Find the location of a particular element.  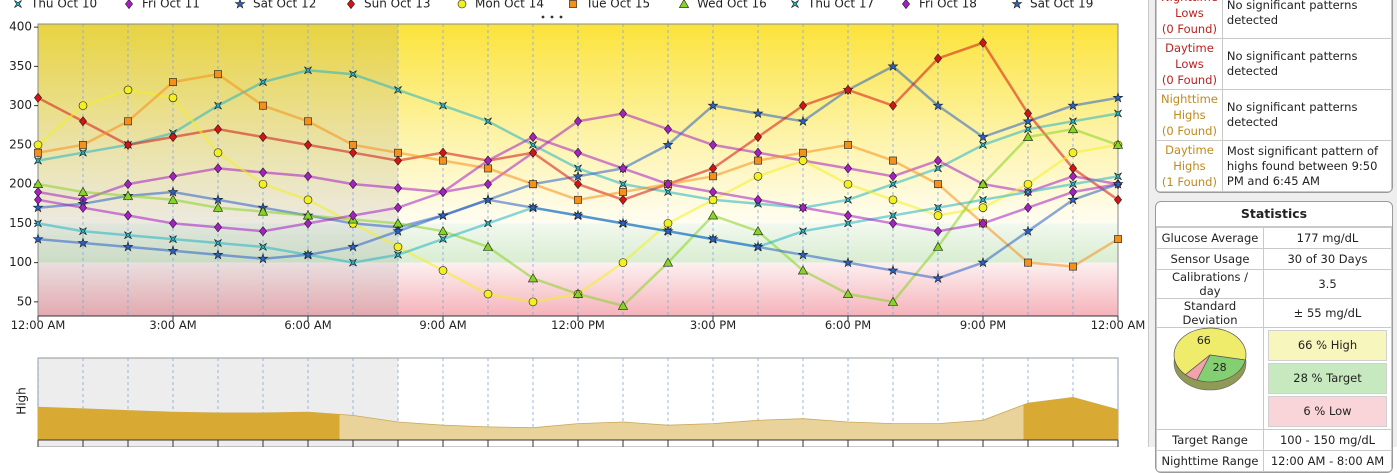

pie-legend-box: 28 % Target is located at coordinates (1327, 378).